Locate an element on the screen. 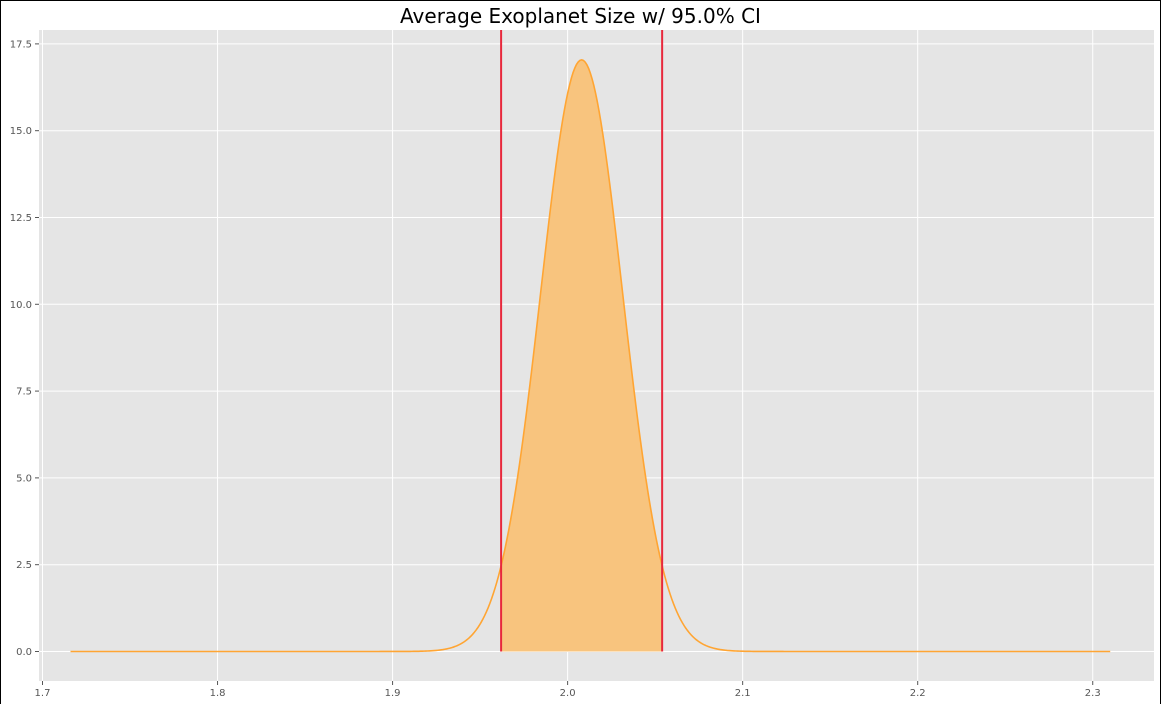  y-tick-label-3: 7.5 is located at coordinates (24, 392).